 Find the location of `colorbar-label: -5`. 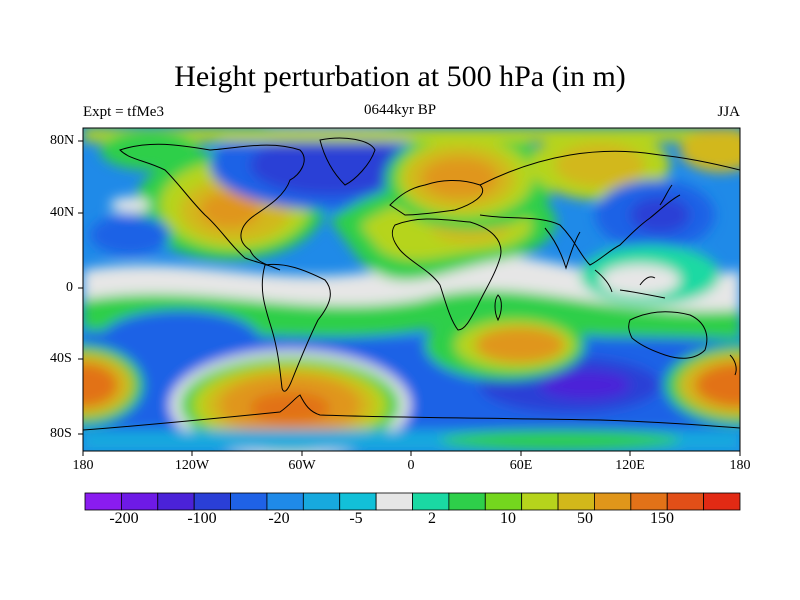

colorbar-label: -5 is located at coordinates (356, 518).